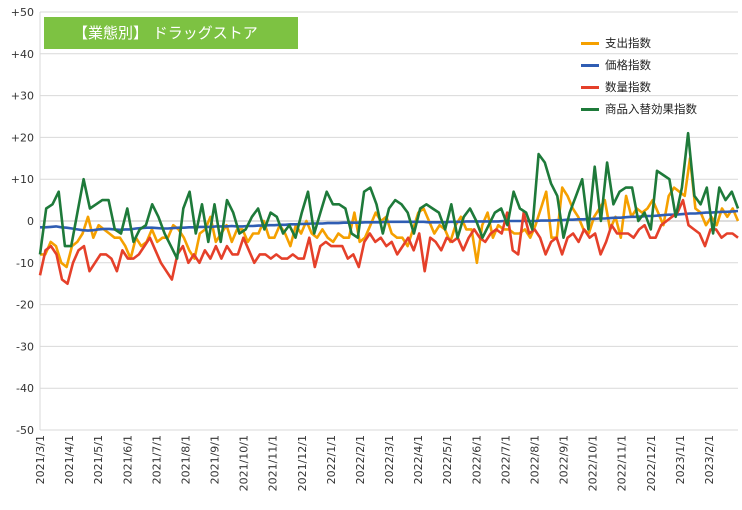 The height and width of the screenshot is (510, 742). I want to click on x-tick-label: 2022/11/1, so click(622, 463).